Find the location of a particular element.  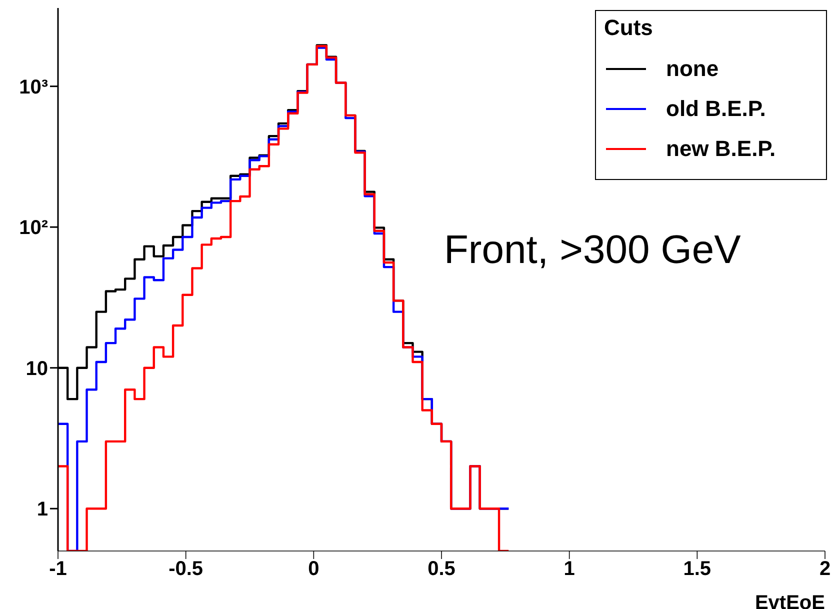

x-tick-label: 2 is located at coordinates (825, 569).